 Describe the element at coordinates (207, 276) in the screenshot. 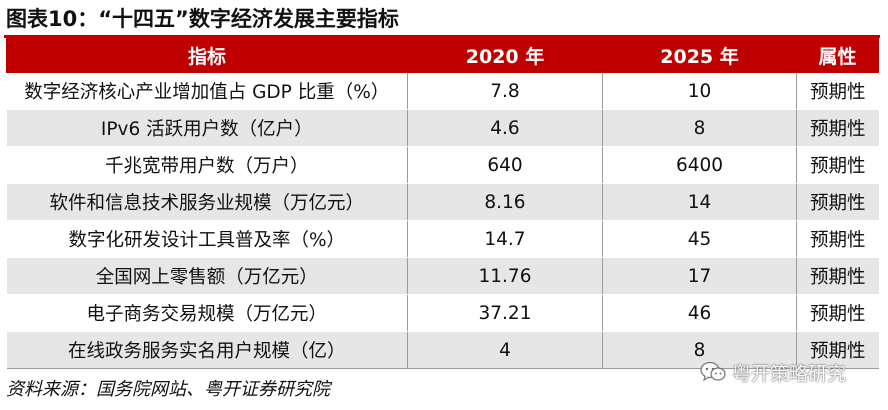

I see `cell-indicator: 全国网上零售额（万亿元）` at that location.